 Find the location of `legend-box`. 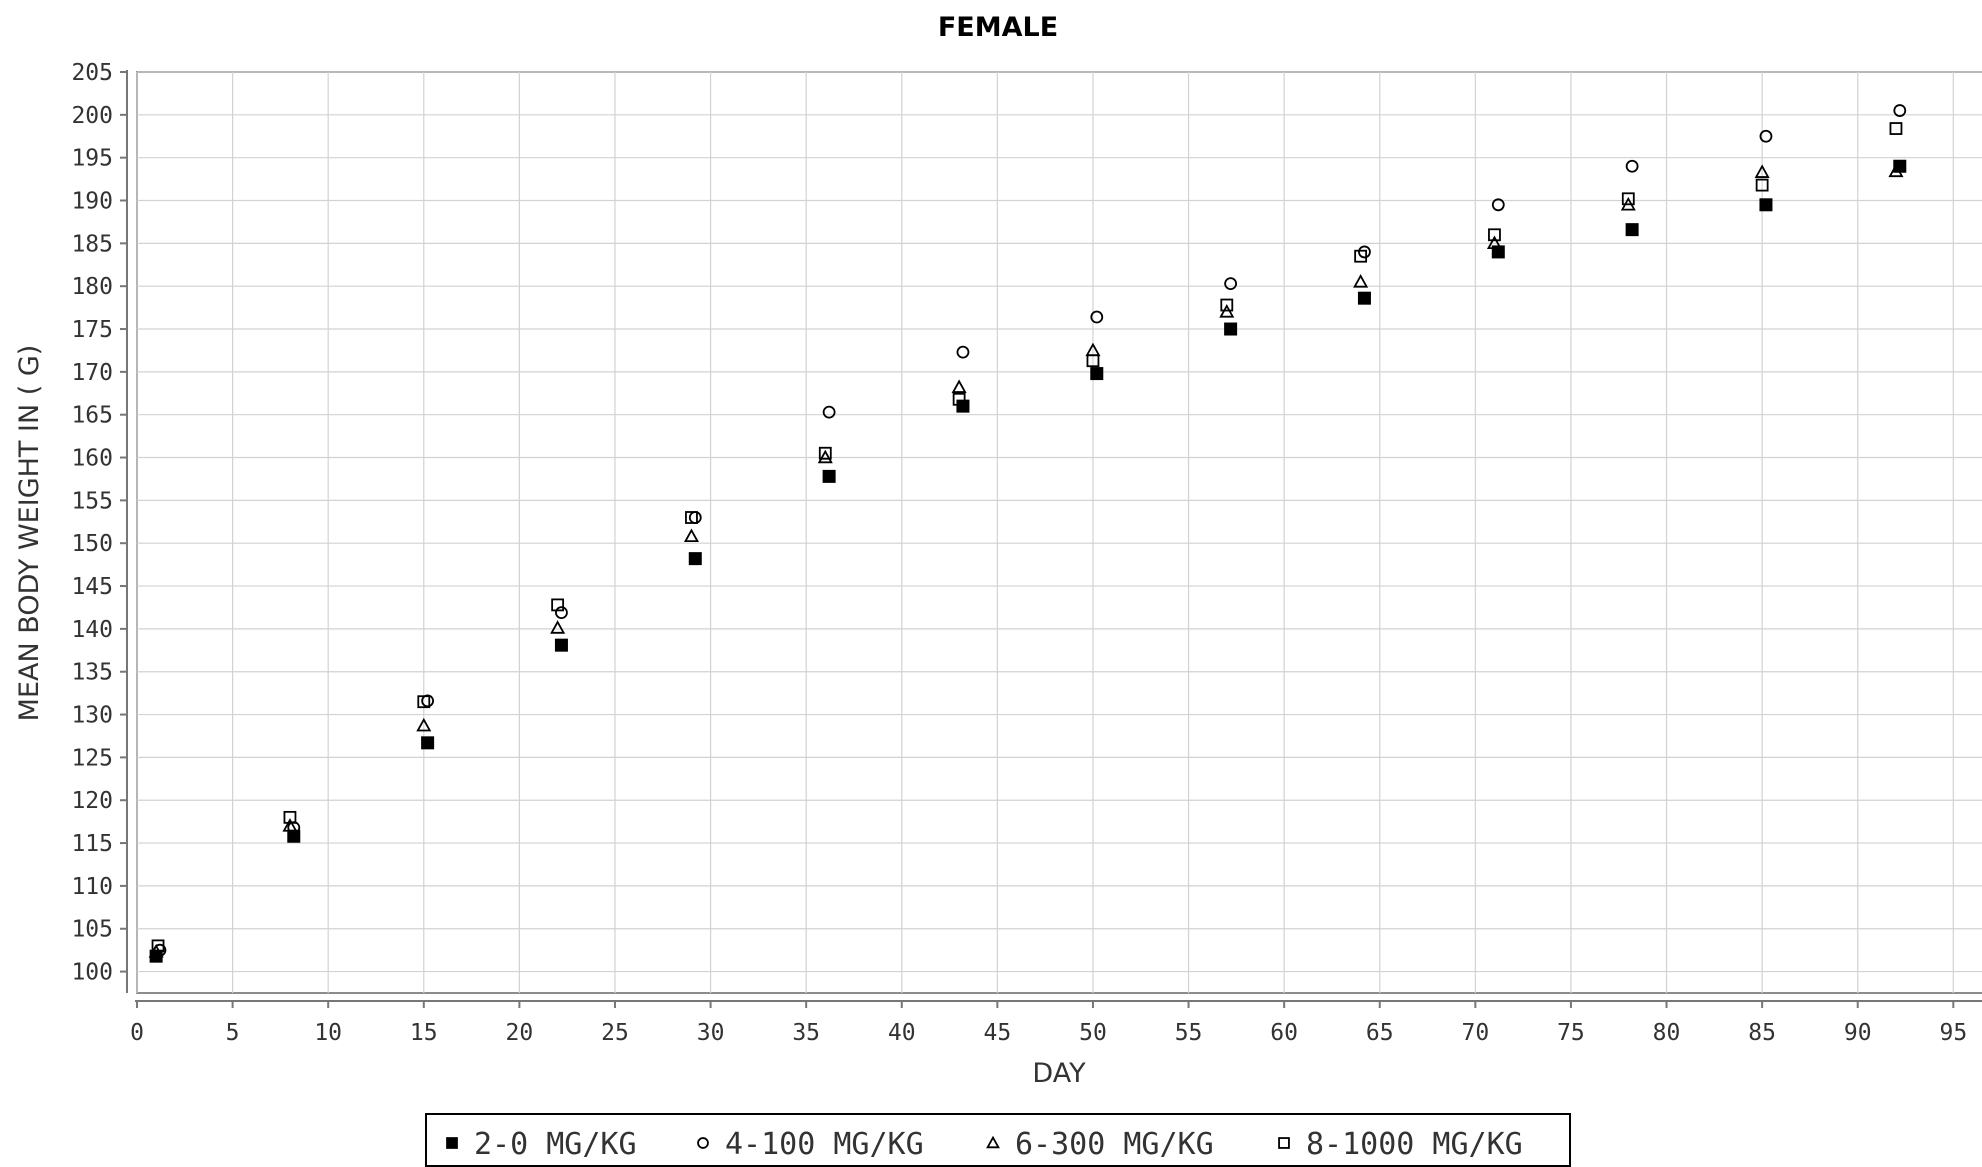

legend-box is located at coordinates (998, 1140).